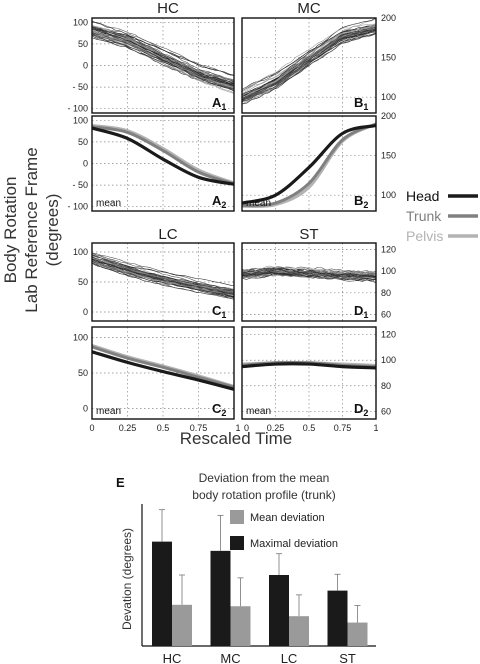 This screenshot has width=480, height=664. What do you see at coordinates (230, 657) in the screenshot?
I see `bar-category-mc: MC` at bounding box center [230, 657].